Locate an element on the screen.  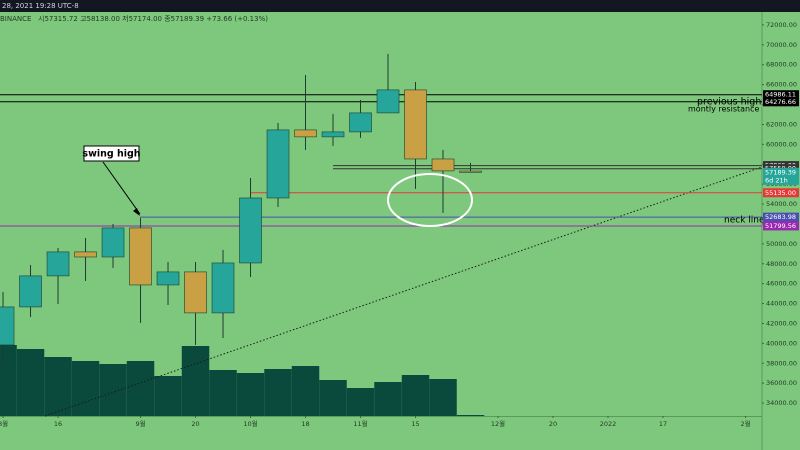
y-tick-label: 42000.00 is located at coordinates (781, 323).